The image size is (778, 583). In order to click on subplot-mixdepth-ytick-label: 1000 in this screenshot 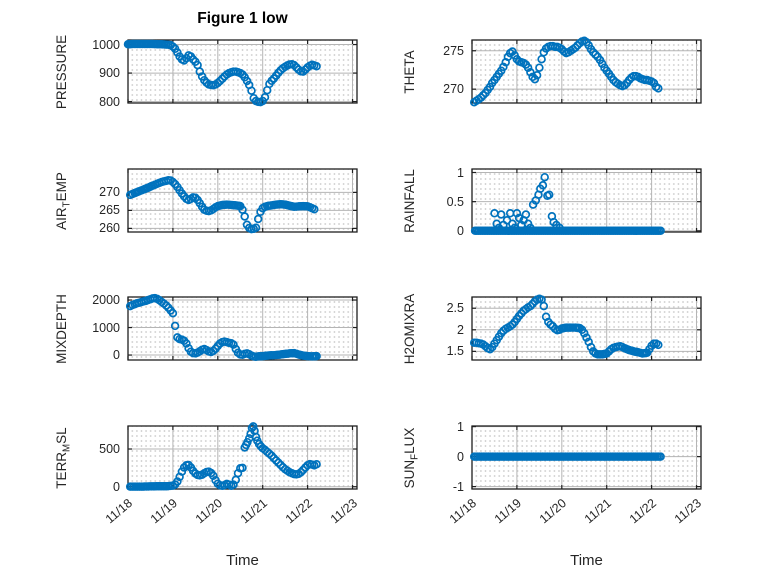, I will do `click(106, 327)`.